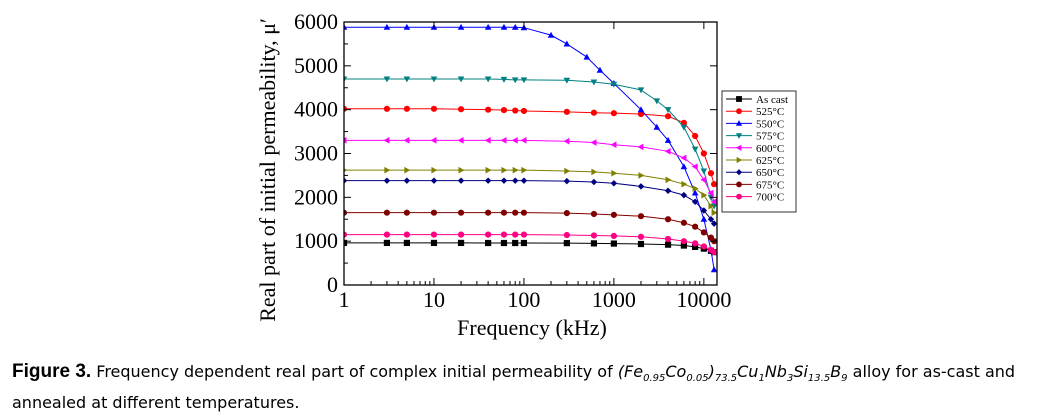  What do you see at coordinates (316, 109) in the screenshot?
I see `y-tick-label: 4000` at bounding box center [316, 109].